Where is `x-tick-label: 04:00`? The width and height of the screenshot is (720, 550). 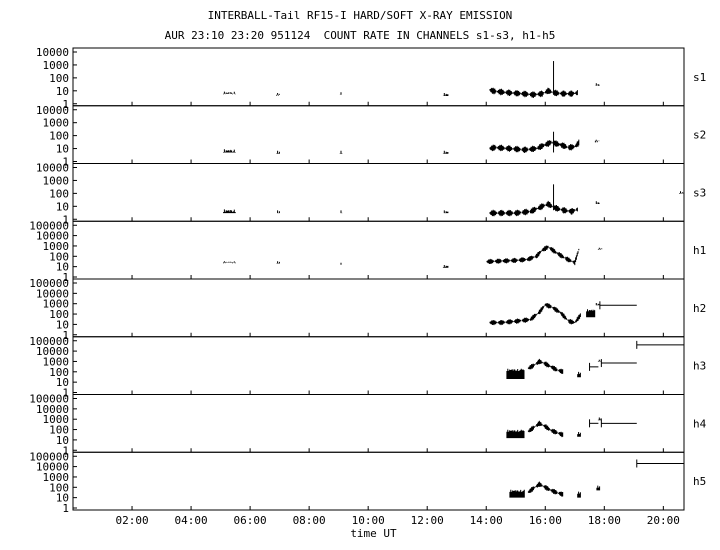
x-tick-label: 04:00 is located at coordinates (191, 520).